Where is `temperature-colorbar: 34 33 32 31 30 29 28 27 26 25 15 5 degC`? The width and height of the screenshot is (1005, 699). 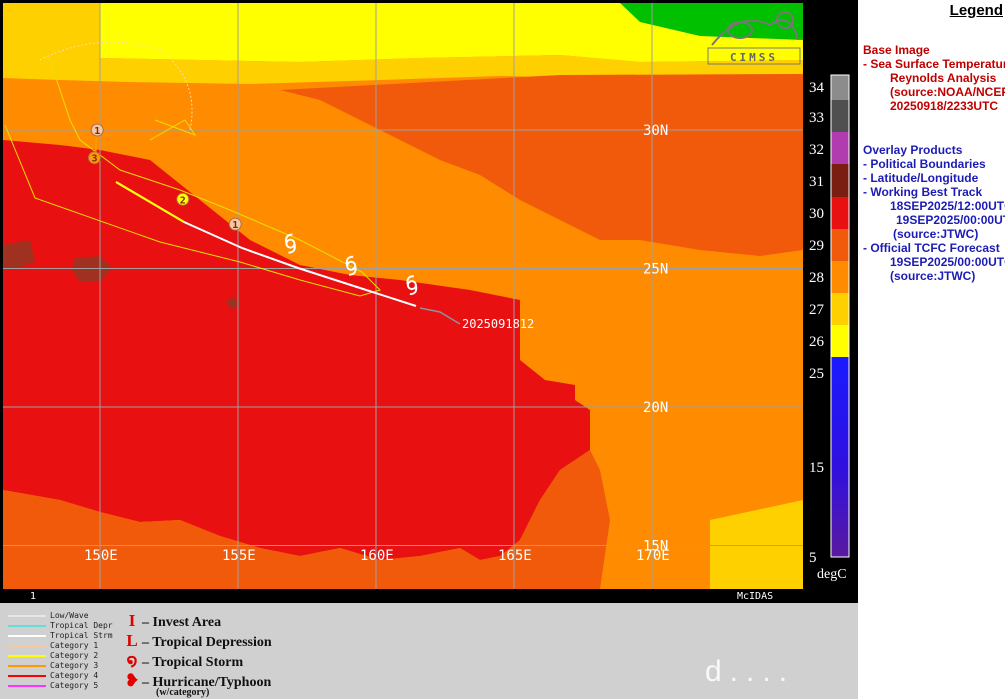
temperature-colorbar: 34 33 32 31 30 29 28 27 26 25 15 5 degC is located at coordinates (832, 301).